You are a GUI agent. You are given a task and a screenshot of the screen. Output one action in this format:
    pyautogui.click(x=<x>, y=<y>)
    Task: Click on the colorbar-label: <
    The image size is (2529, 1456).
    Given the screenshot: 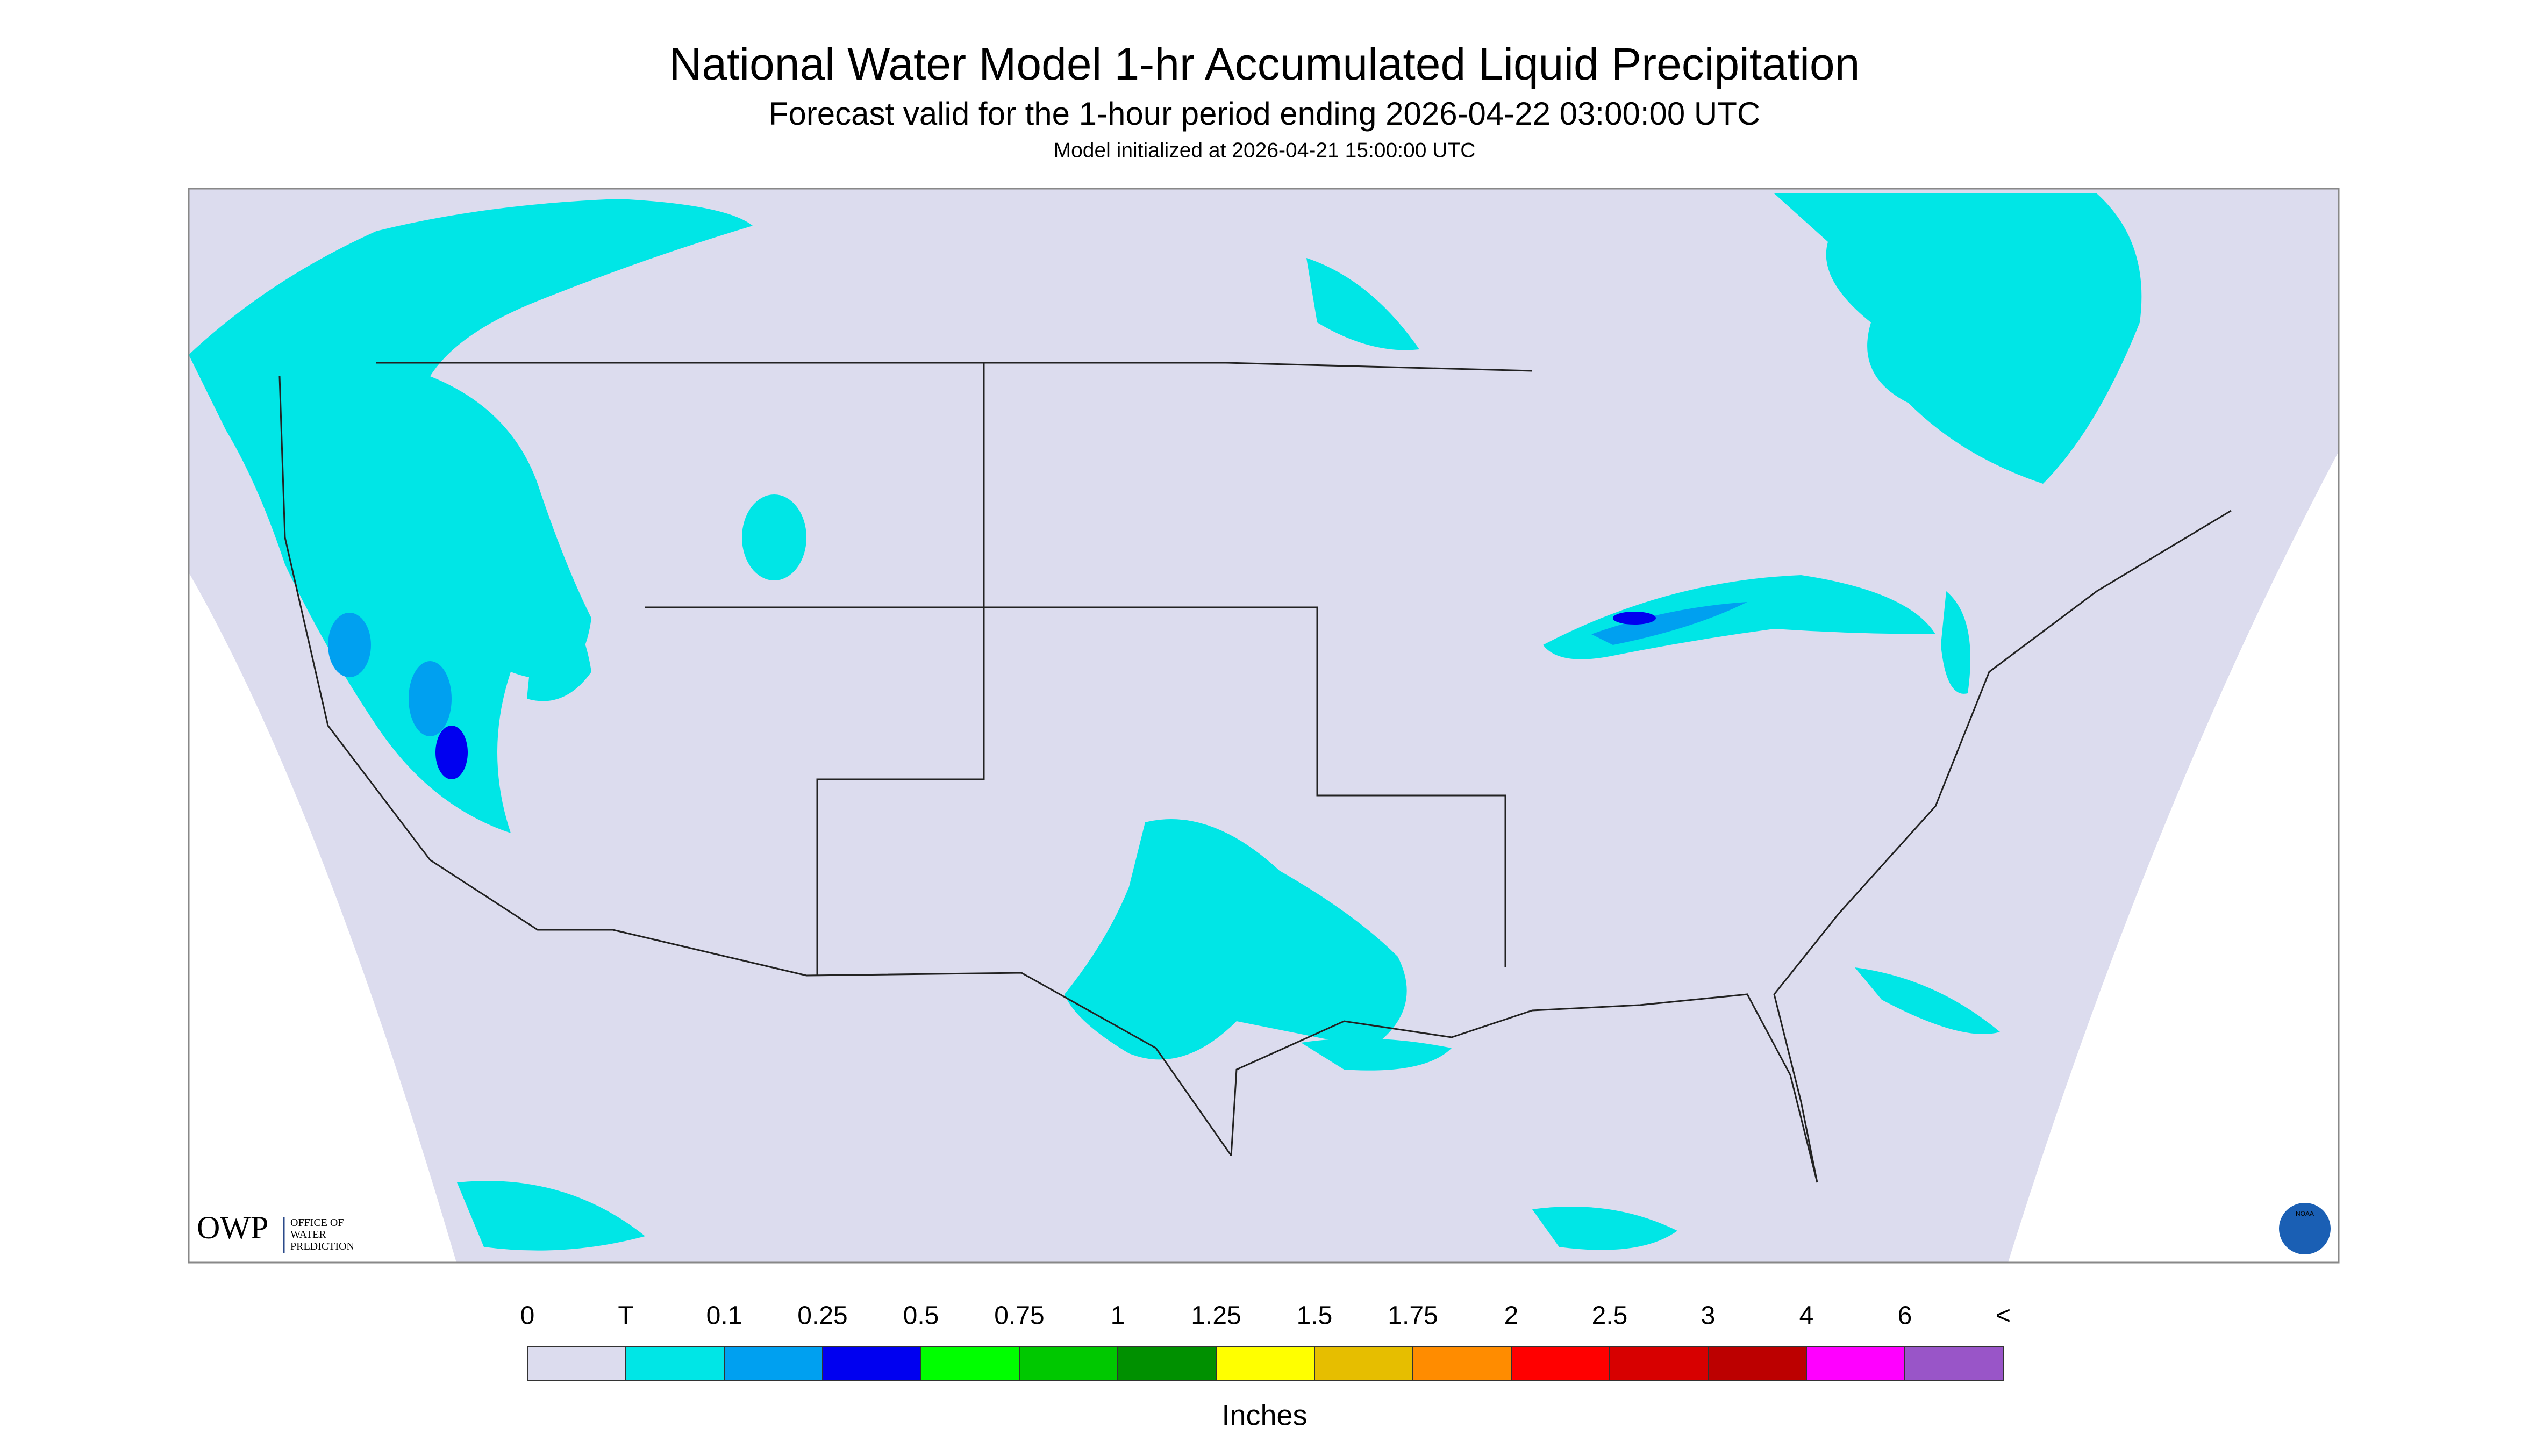 What is the action you would take?
    pyautogui.click(x=2003, y=1316)
    